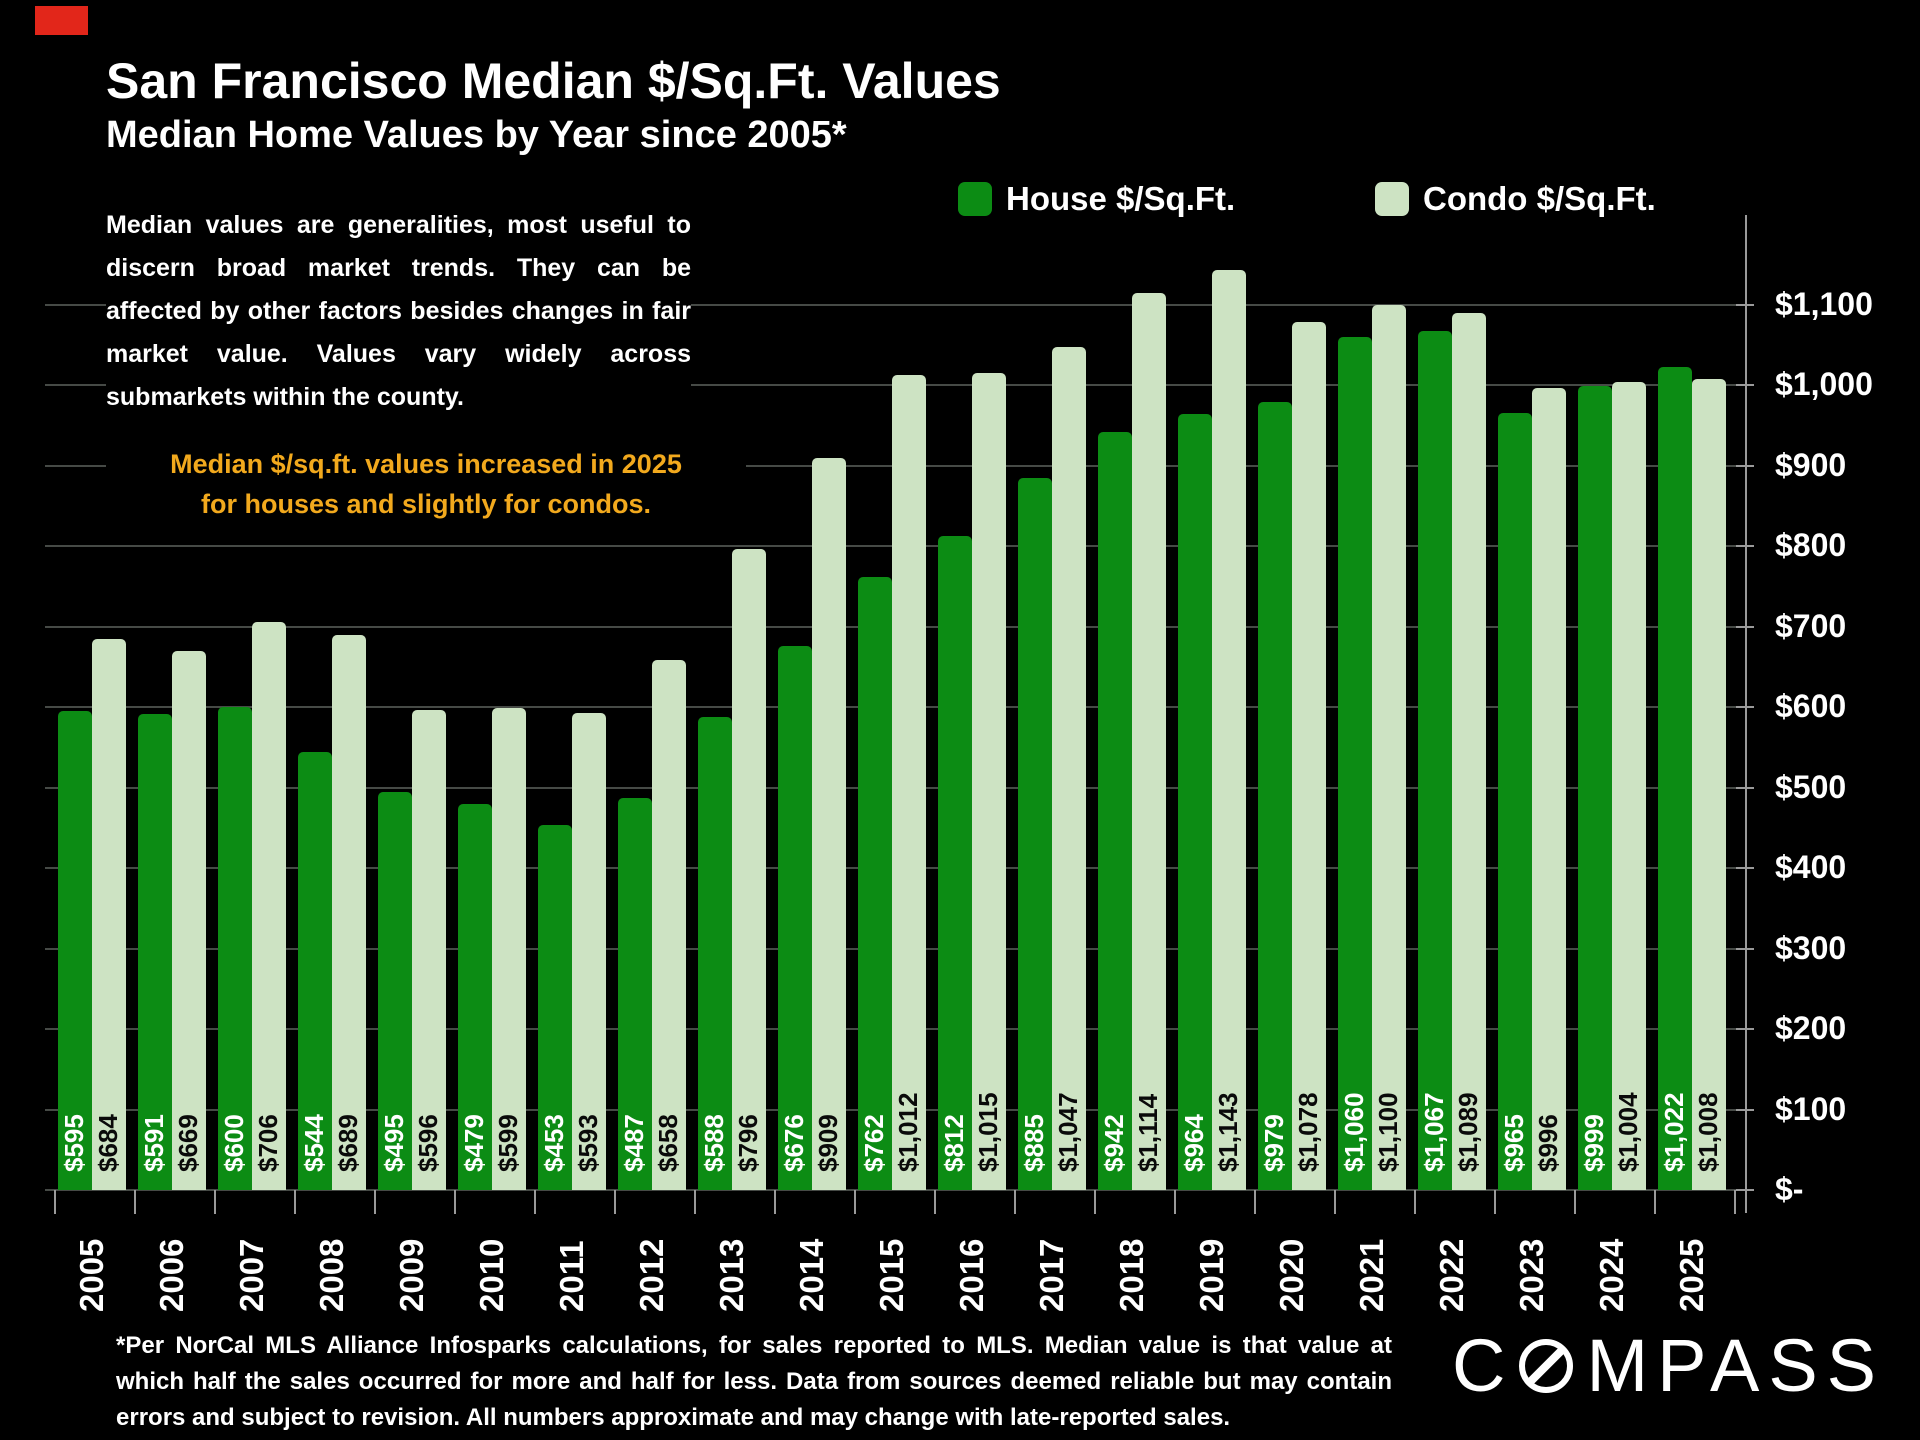  I want to click on x-axis-label-2006: 2006, so click(171, 1275).